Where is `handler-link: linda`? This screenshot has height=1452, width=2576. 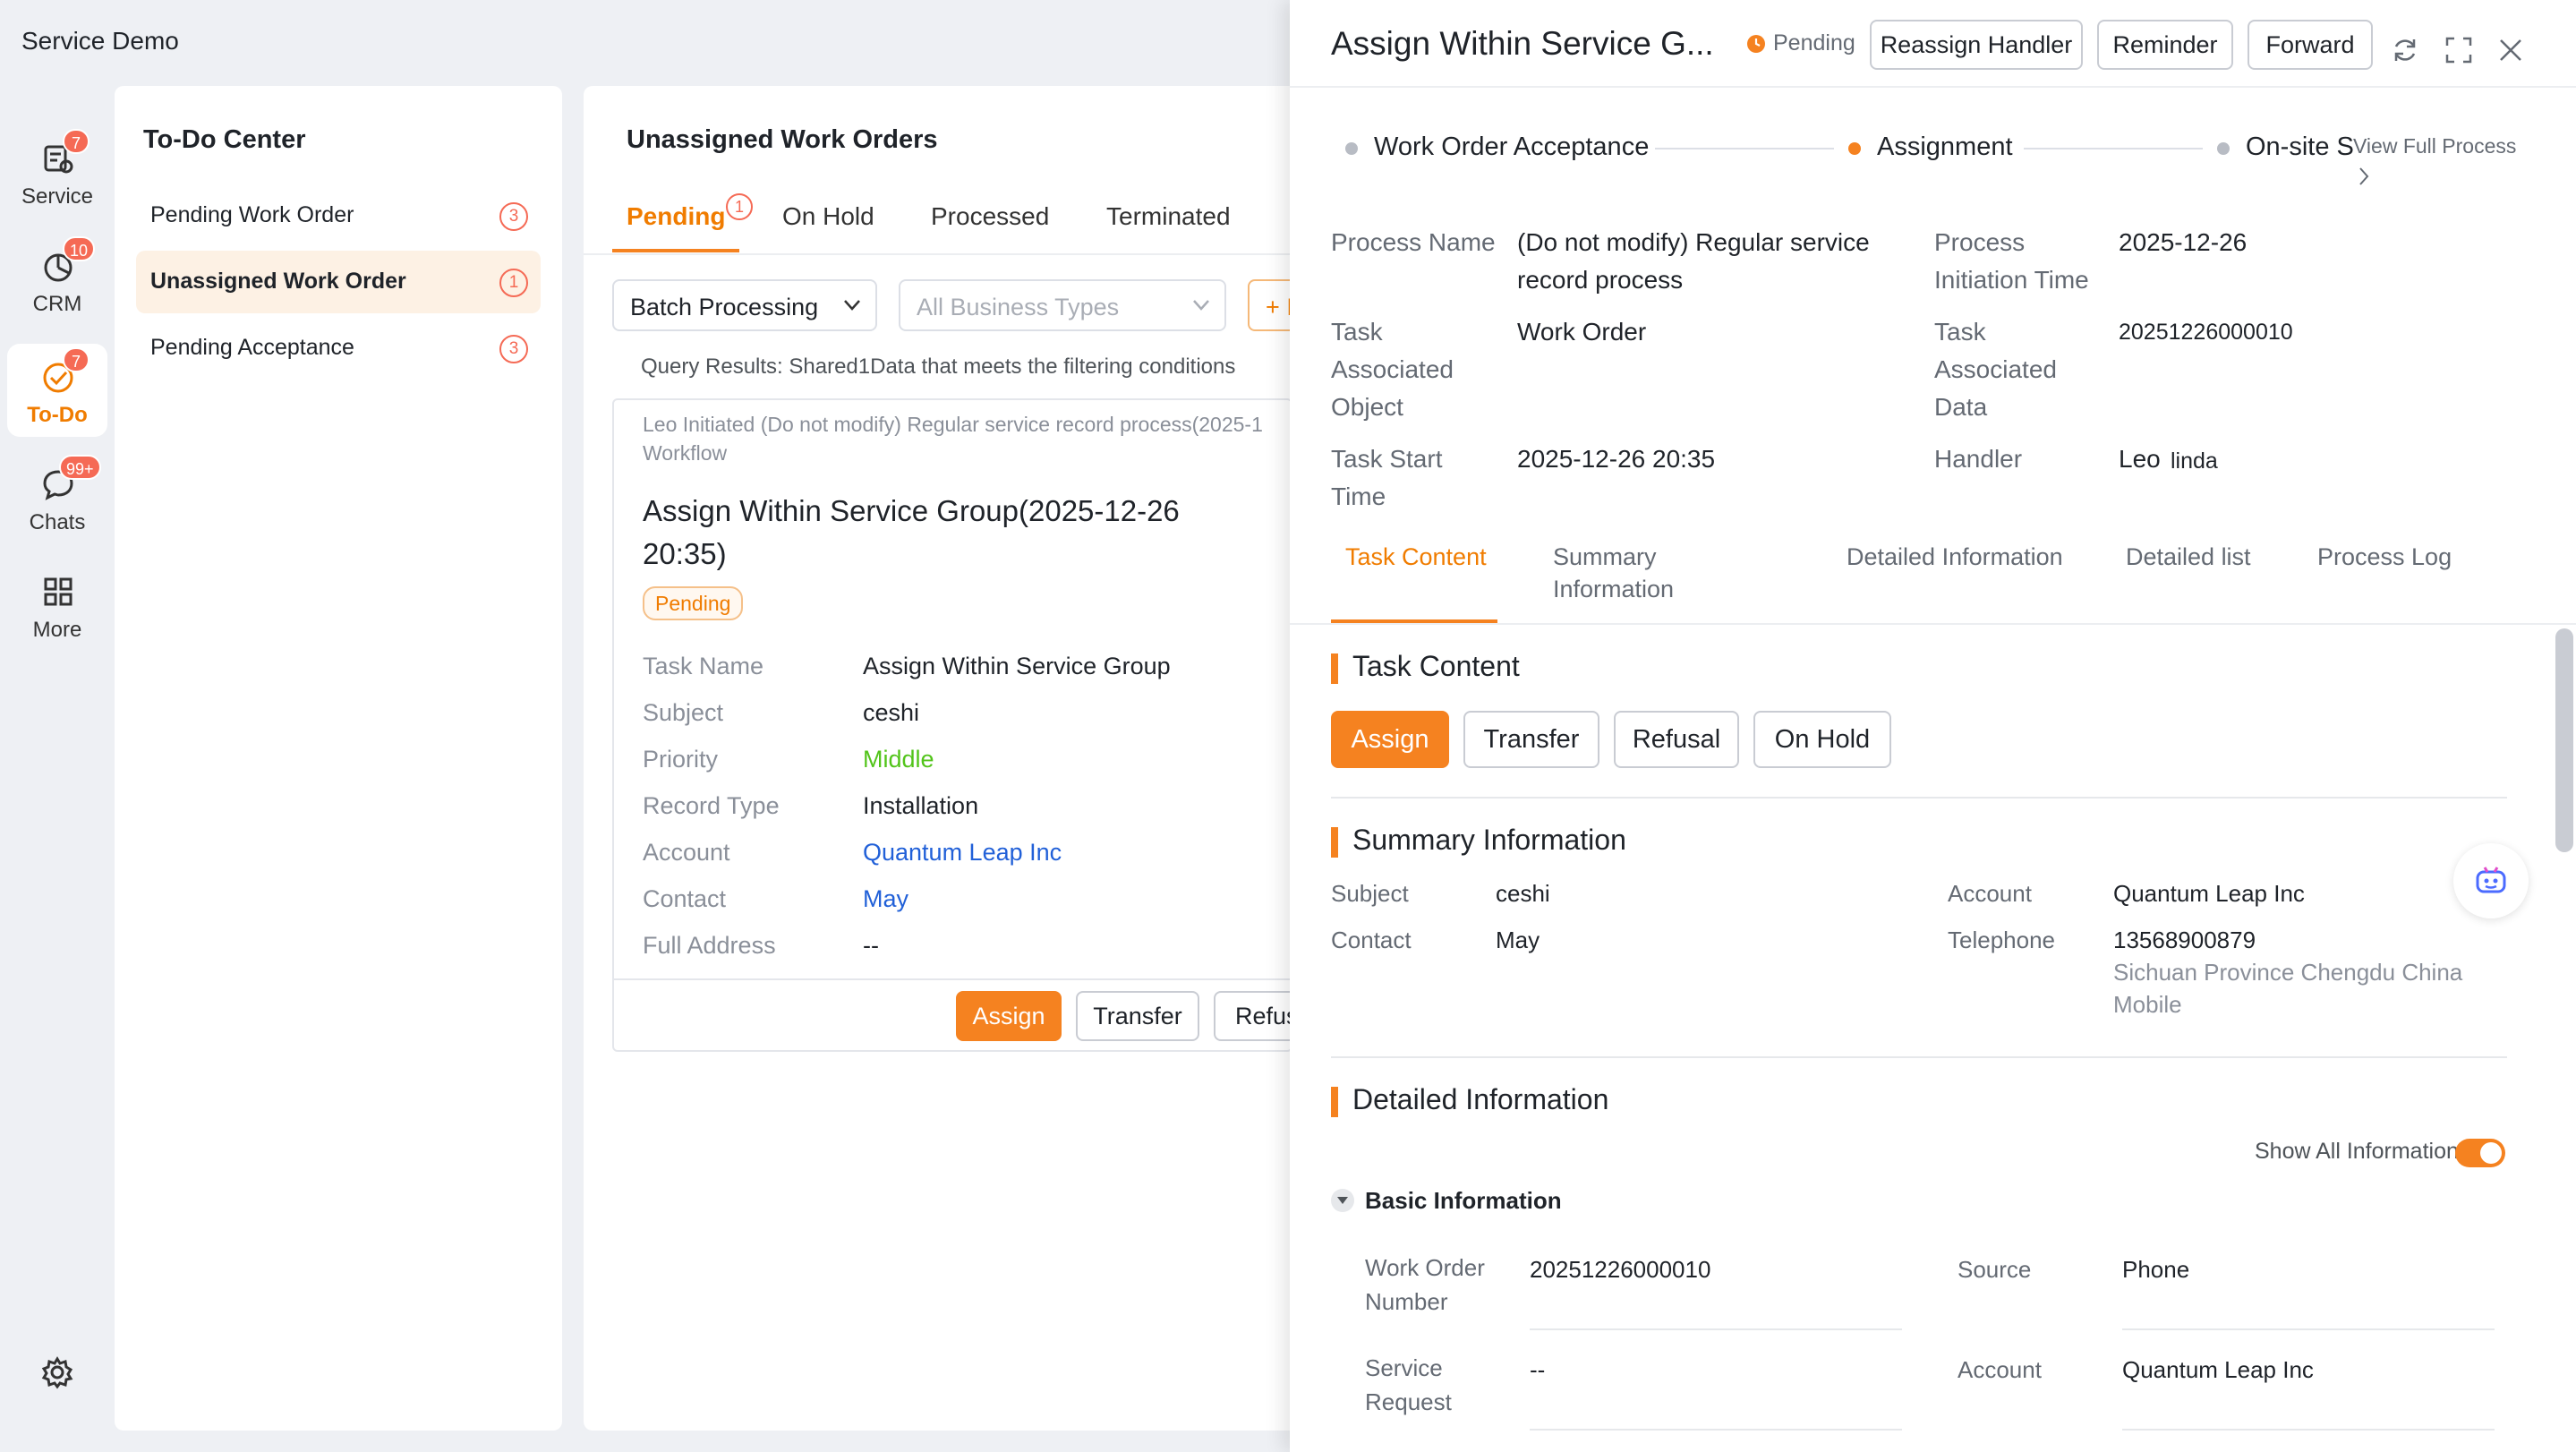
handler-link: linda is located at coordinates (2194, 461).